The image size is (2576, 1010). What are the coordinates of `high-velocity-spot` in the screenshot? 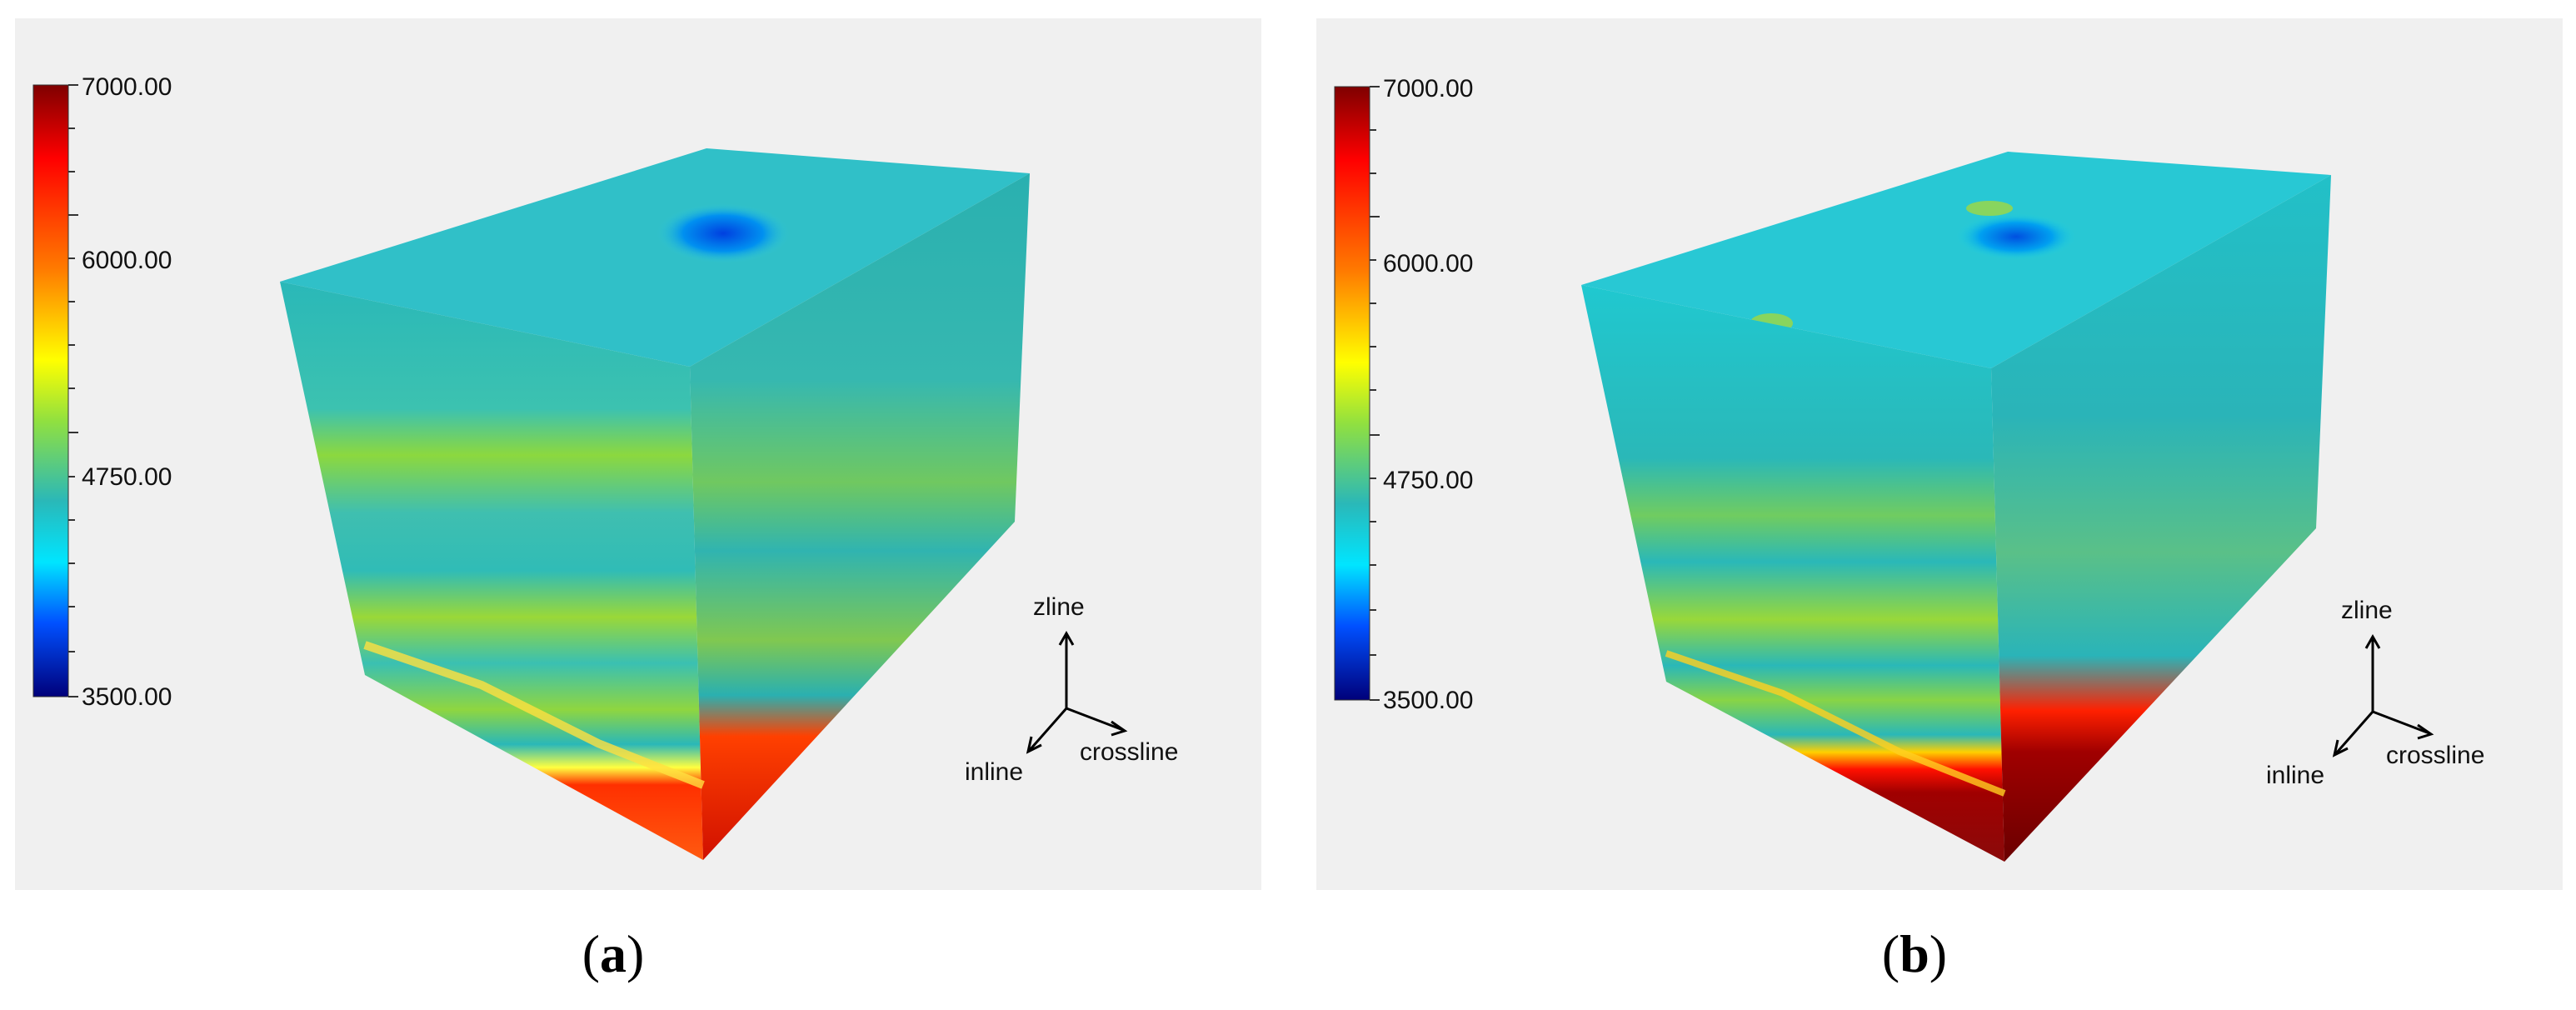 It's located at (1989, 208).